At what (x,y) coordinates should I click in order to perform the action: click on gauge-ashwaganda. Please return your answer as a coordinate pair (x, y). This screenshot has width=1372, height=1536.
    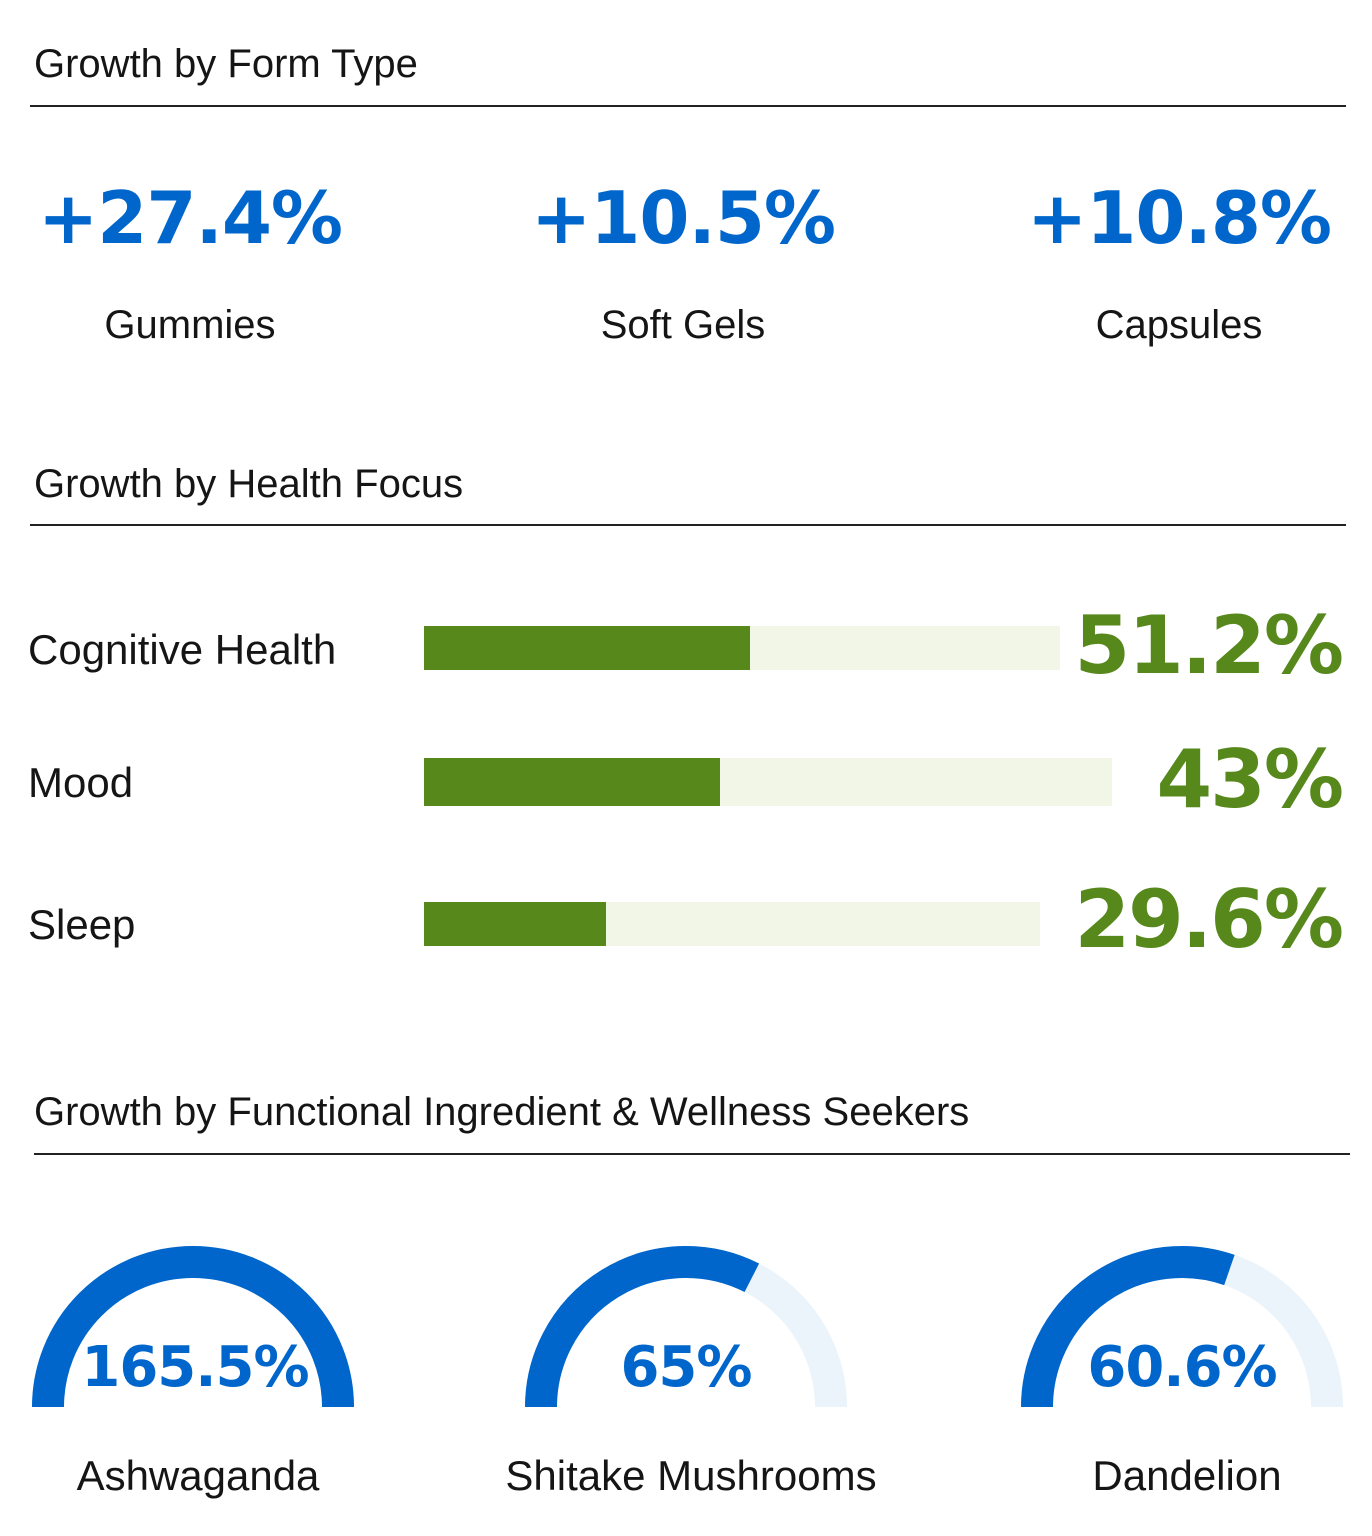
    Looking at the image, I should click on (193, 1327).